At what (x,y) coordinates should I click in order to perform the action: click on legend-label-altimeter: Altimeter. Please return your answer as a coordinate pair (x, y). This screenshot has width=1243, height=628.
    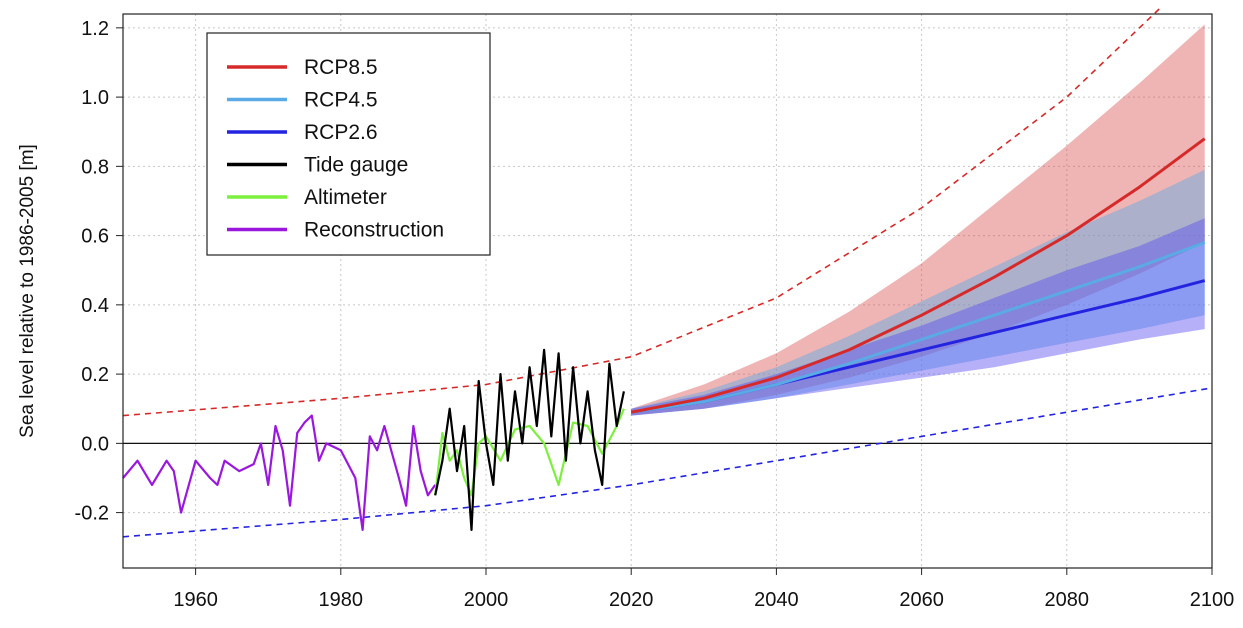
    Looking at the image, I should click on (345, 197).